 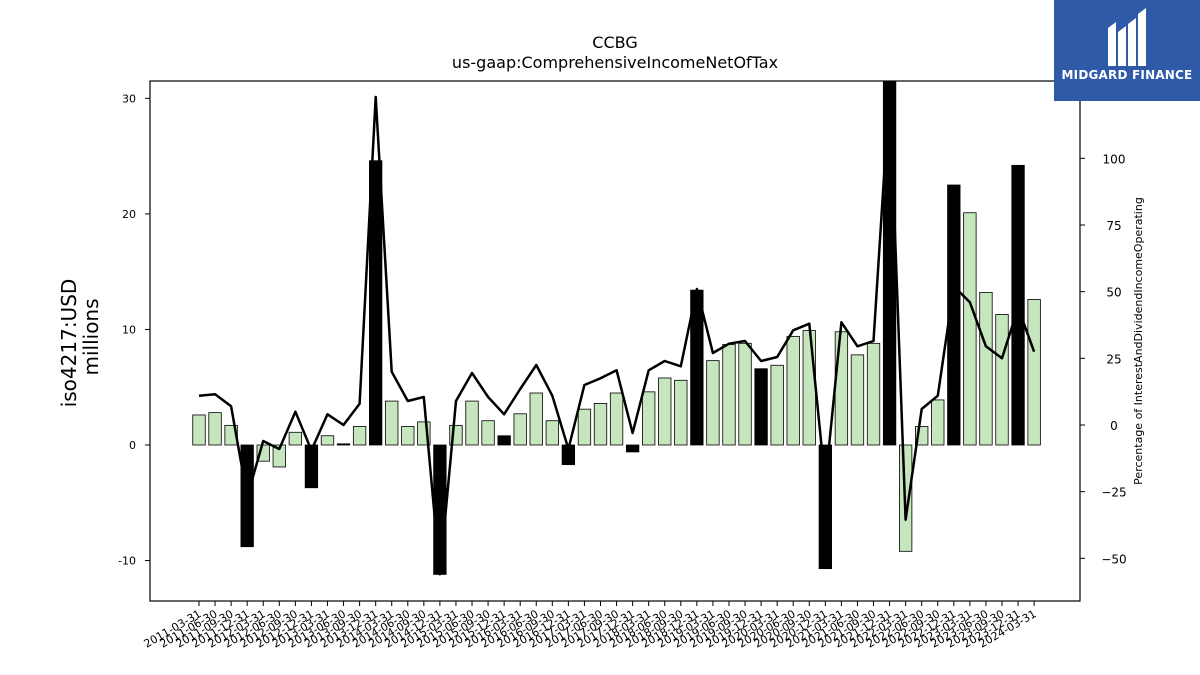 What do you see at coordinates (129, 214) in the screenshot?
I see `left-tick-label: 20` at bounding box center [129, 214].